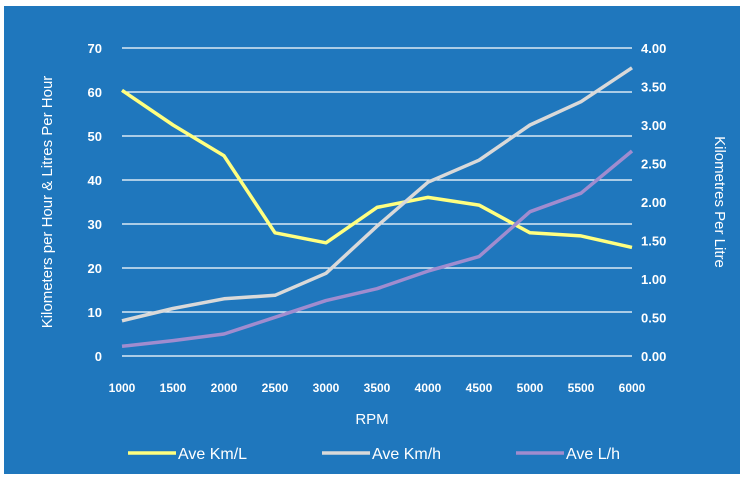 The height and width of the screenshot is (479, 753). Describe the element at coordinates (653, 279) in the screenshot. I see `y2-tick-label: 1.00` at that location.